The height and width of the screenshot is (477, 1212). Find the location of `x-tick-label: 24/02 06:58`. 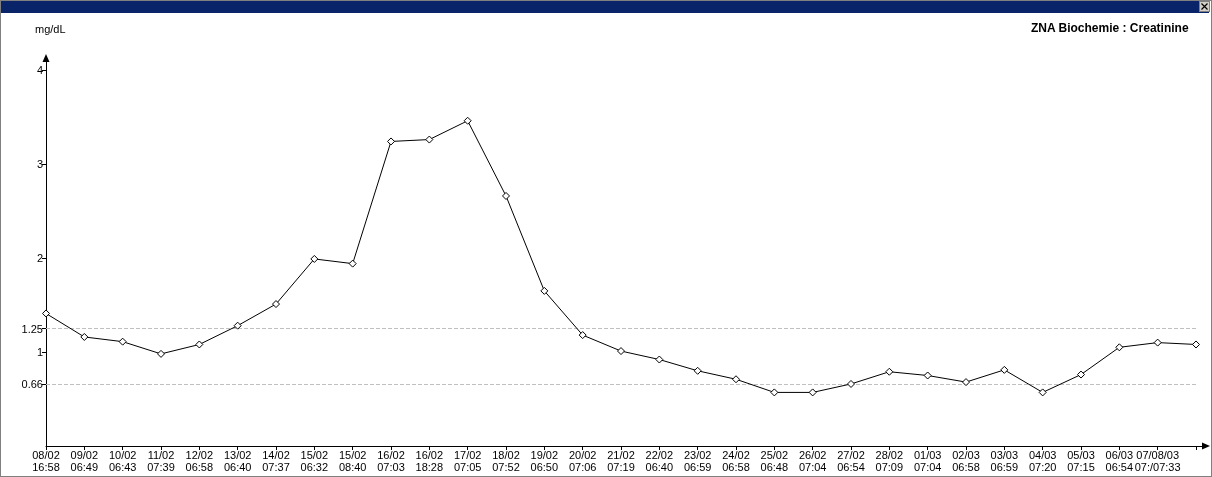

x-tick-label: 24/02 06:58 is located at coordinates (736, 461).